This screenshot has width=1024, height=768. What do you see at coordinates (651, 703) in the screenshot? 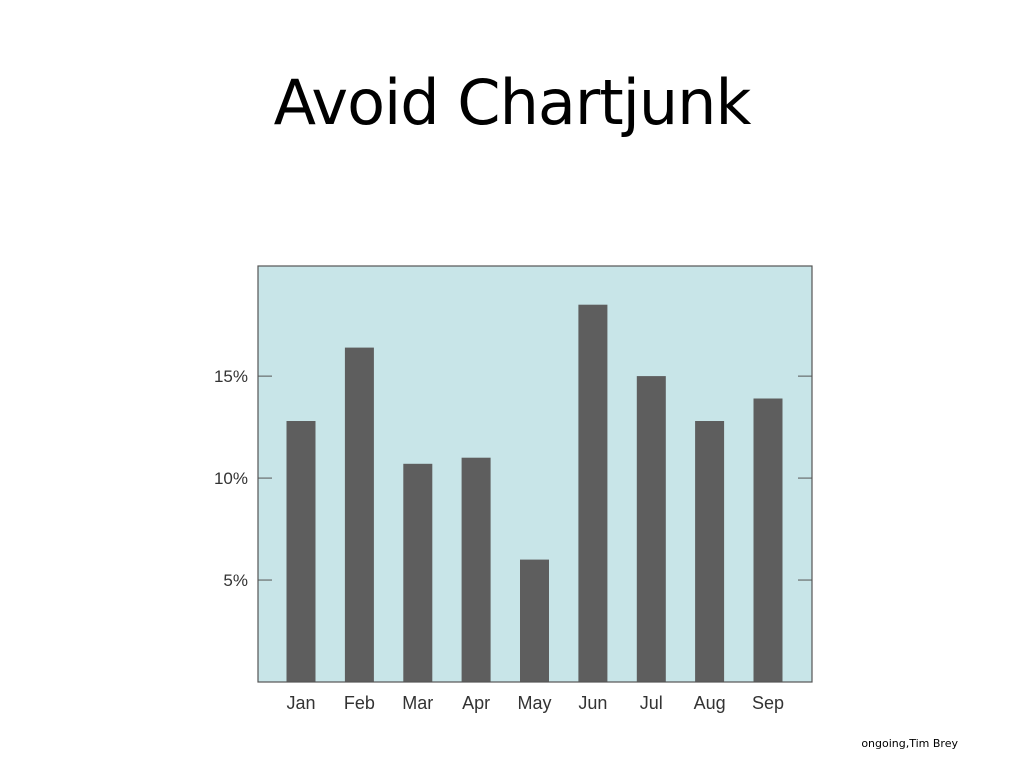
I see `x-tick-label-jul: Jul` at bounding box center [651, 703].